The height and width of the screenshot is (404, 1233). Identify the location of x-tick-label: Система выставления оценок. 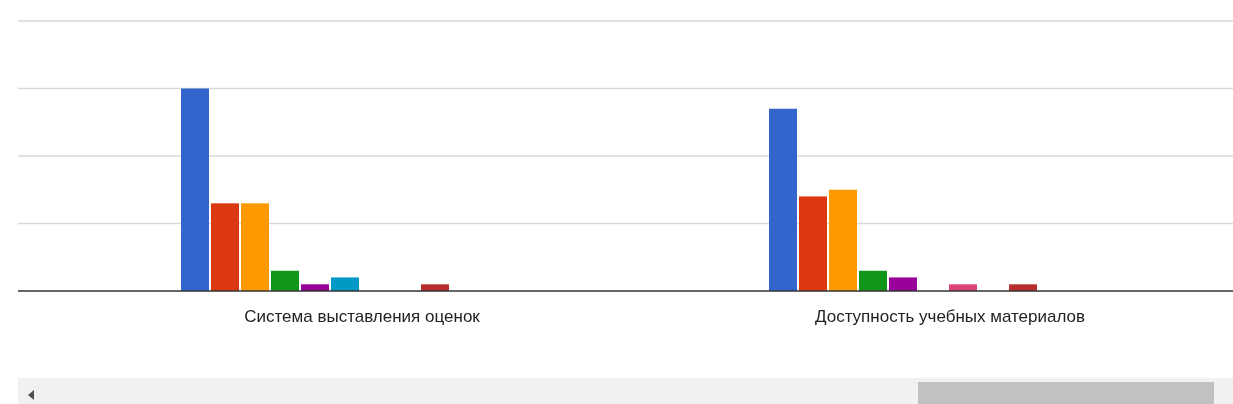
(362, 316).